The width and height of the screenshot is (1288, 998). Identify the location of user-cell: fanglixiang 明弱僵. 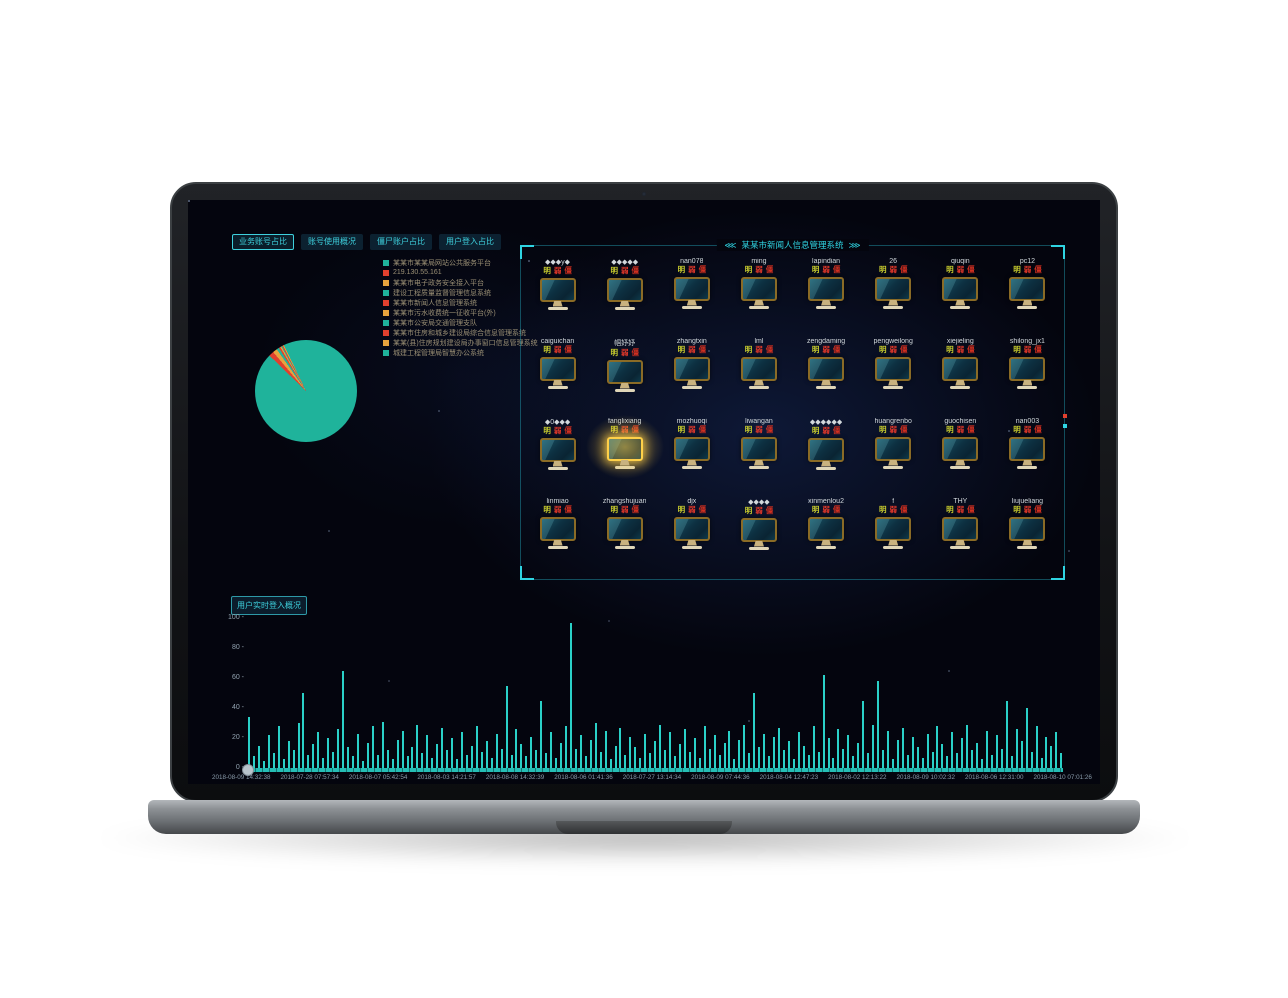
(624, 458).